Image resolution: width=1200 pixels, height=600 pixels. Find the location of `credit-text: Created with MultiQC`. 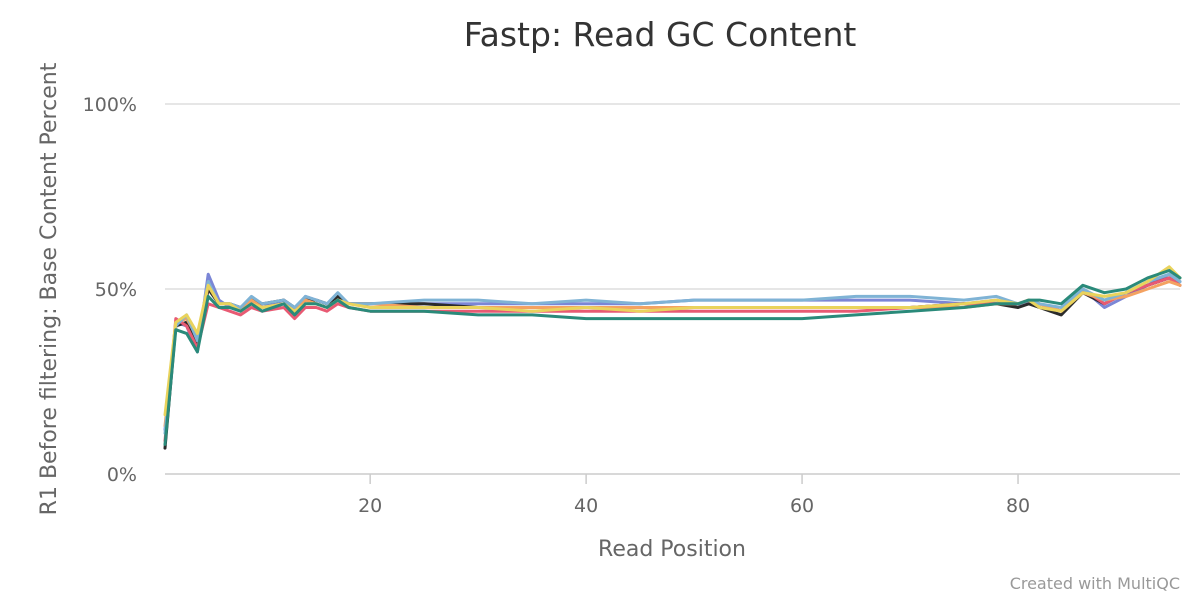

credit-text: Created with MultiQC is located at coordinates (1095, 583).